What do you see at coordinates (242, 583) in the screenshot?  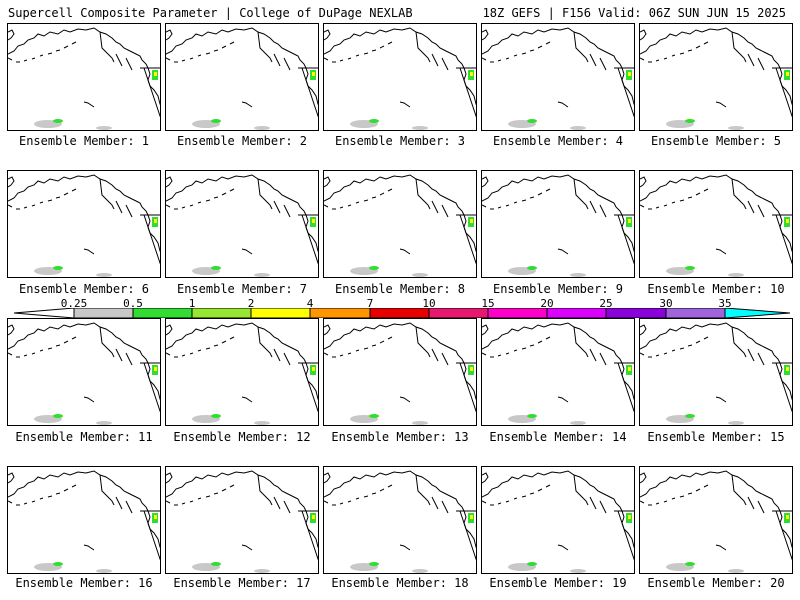 I see `ensemble-member-label: Ensemble Member: 17` at bounding box center [242, 583].